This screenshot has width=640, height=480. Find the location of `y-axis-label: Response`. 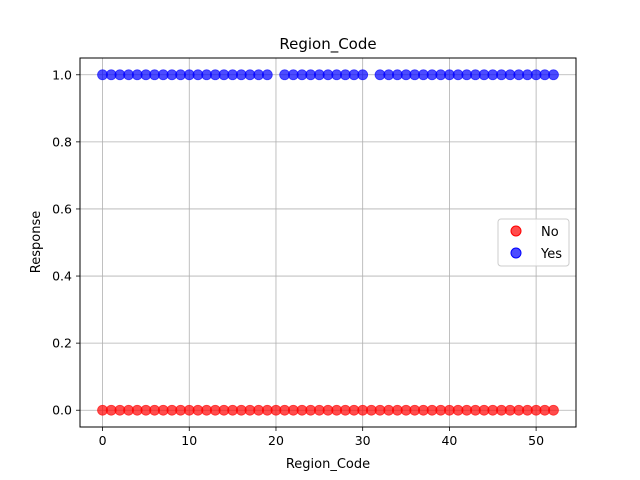

y-axis-label: Response is located at coordinates (36, 242).